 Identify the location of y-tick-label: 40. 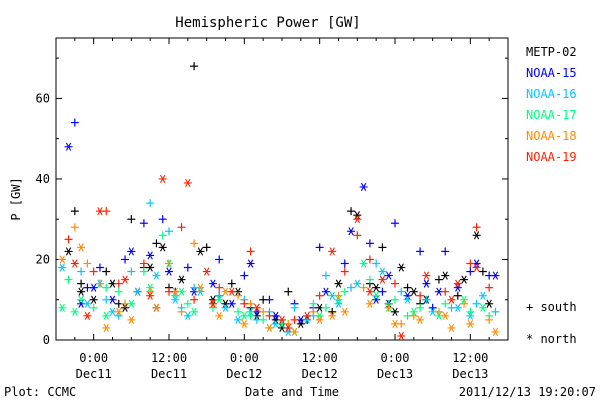
(43, 179).